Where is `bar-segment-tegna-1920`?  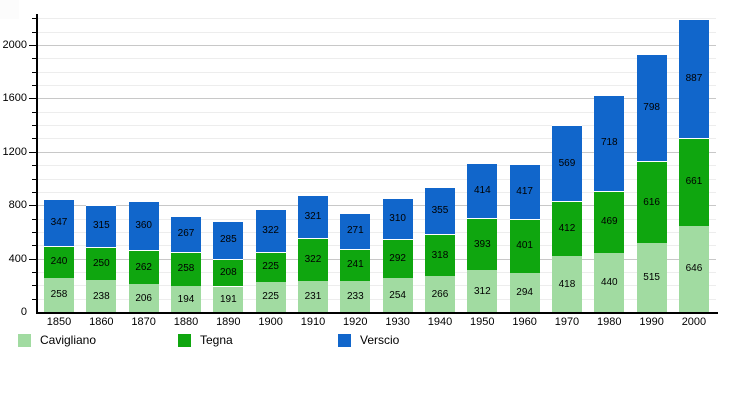 bar-segment-tegna-1920 is located at coordinates (355, 264).